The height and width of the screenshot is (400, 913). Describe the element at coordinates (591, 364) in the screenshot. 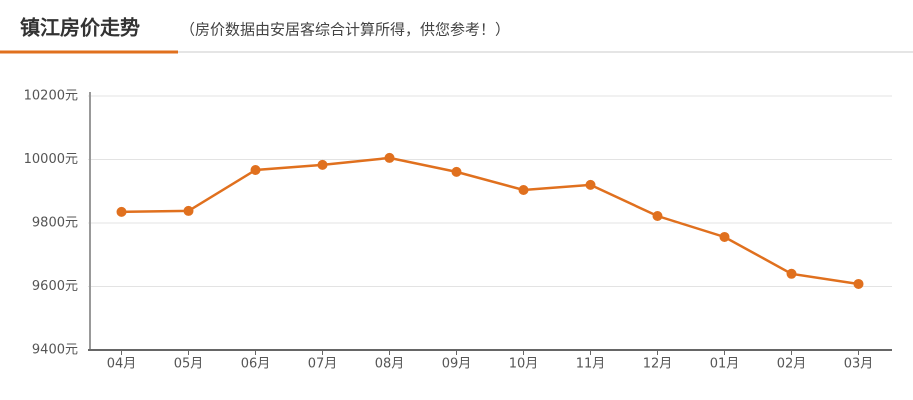

I see `x-tick-label: 11月` at that location.